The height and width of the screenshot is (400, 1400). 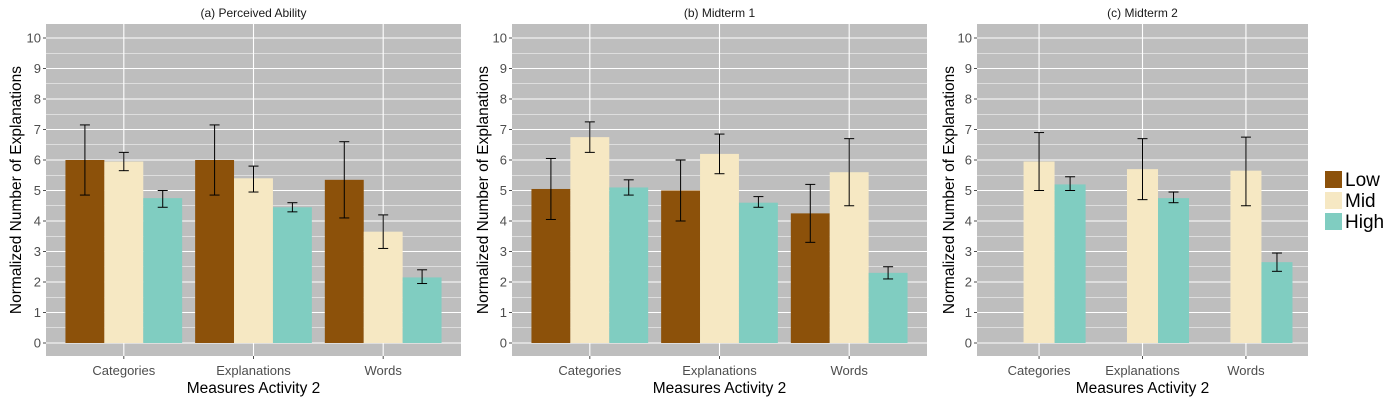 What do you see at coordinates (720, 13) in the screenshot?
I see `panel-title: (b) Midterm 1` at bounding box center [720, 13].